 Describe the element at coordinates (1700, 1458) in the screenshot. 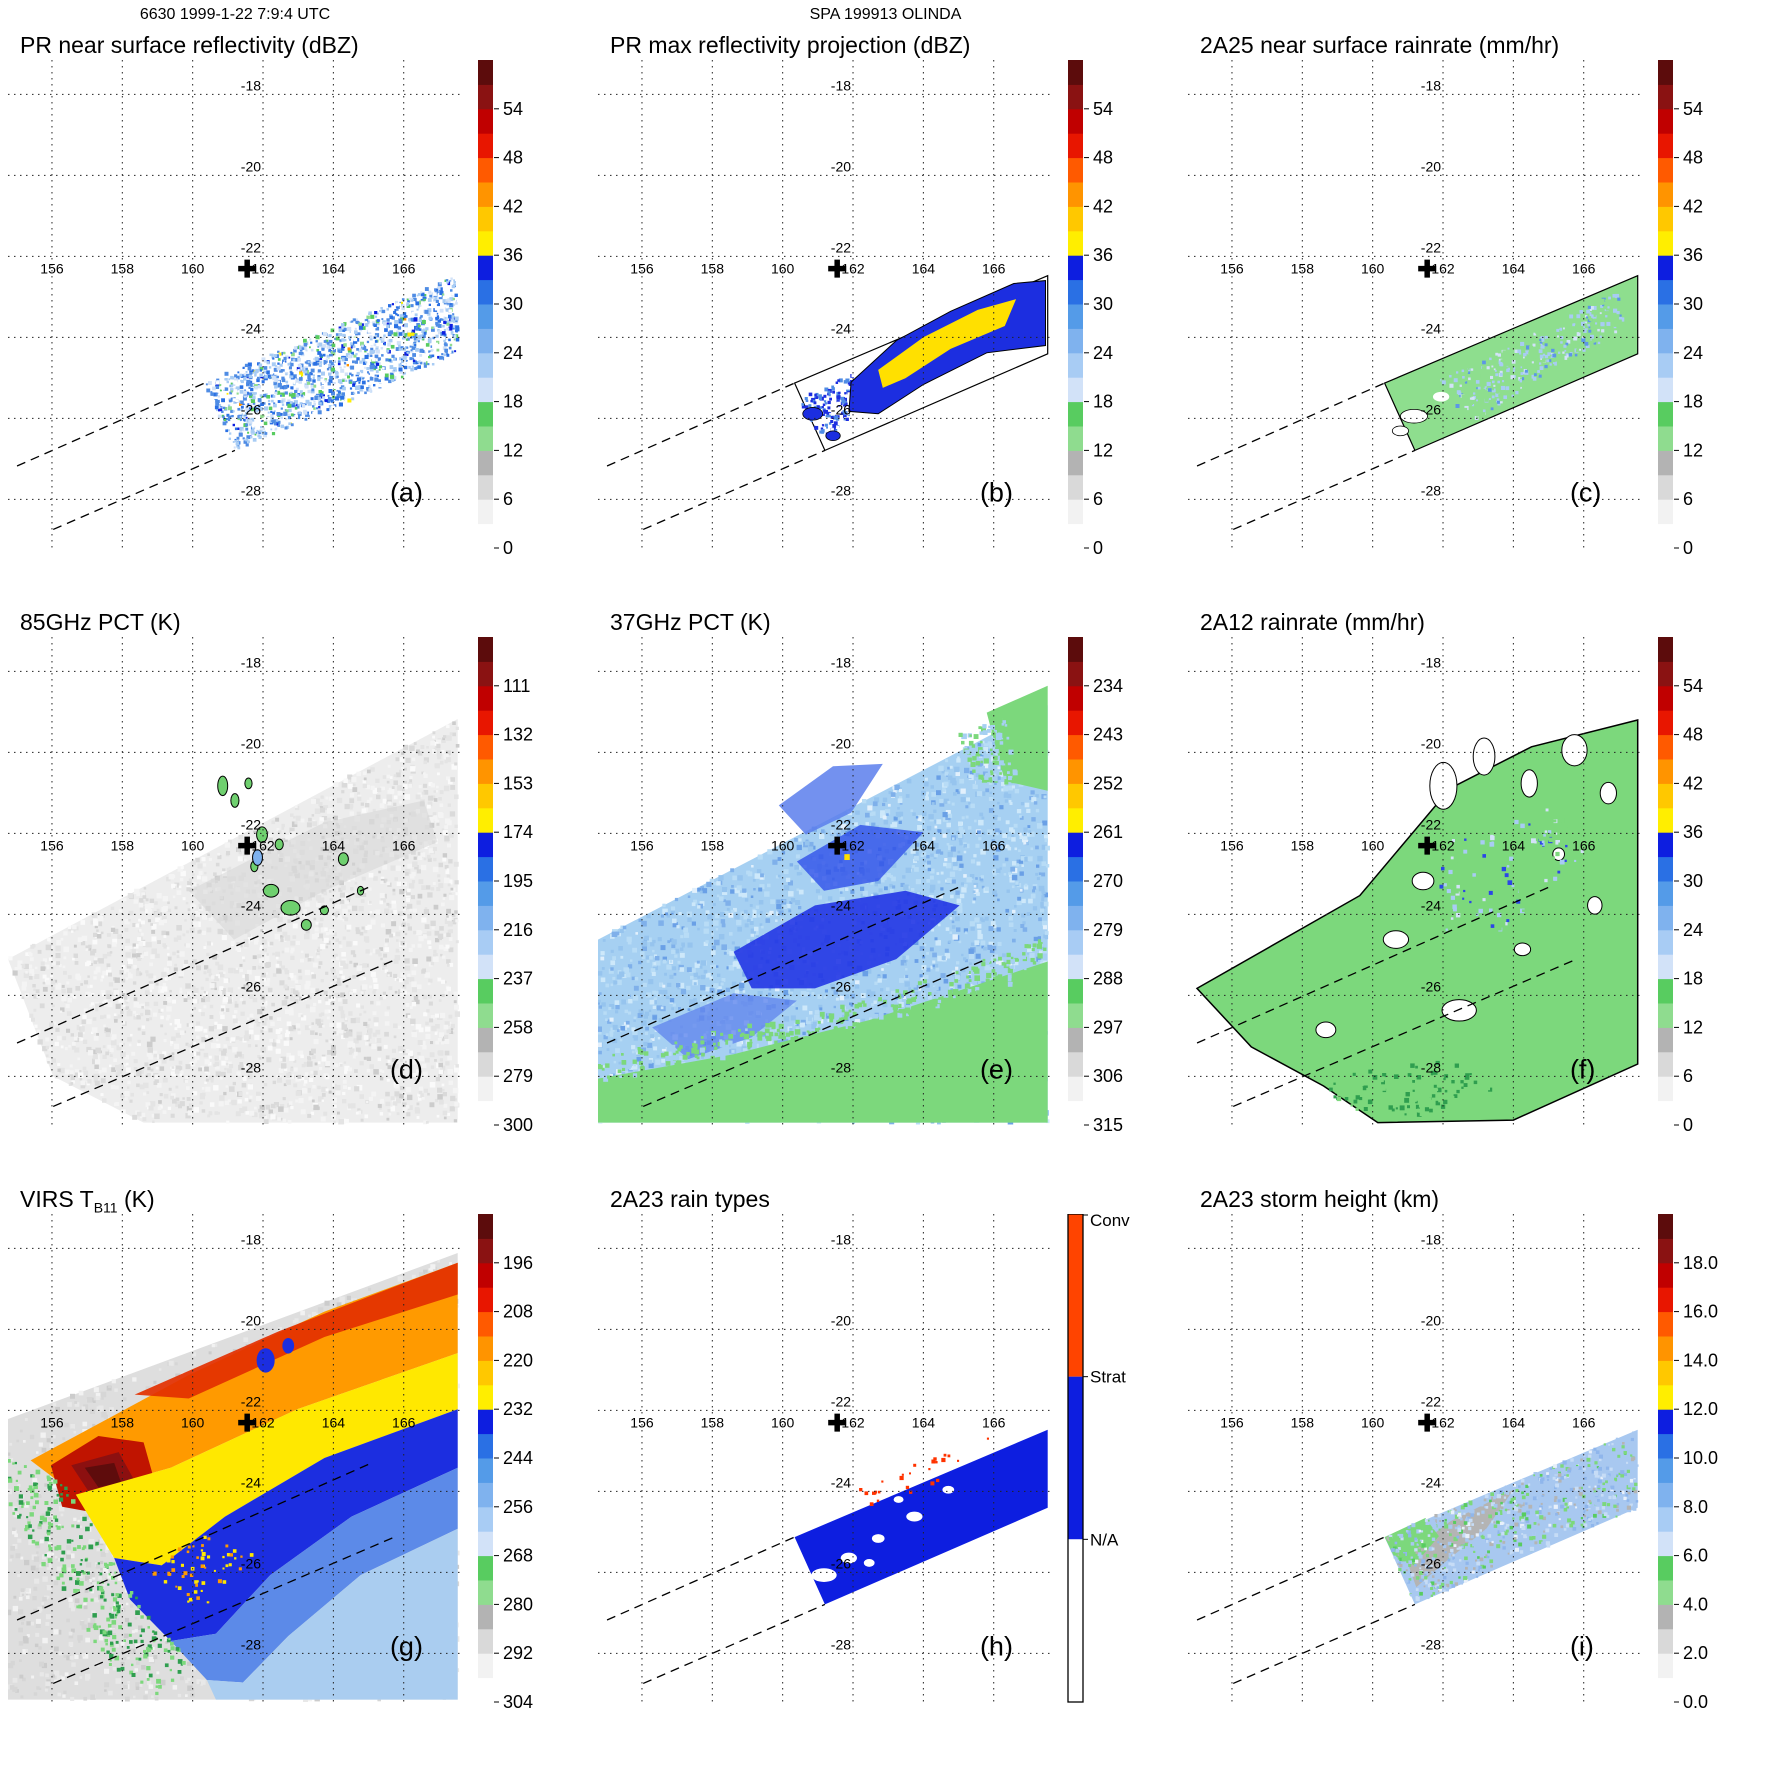

I see `colorbar-tick-label: 10.0` at that location.